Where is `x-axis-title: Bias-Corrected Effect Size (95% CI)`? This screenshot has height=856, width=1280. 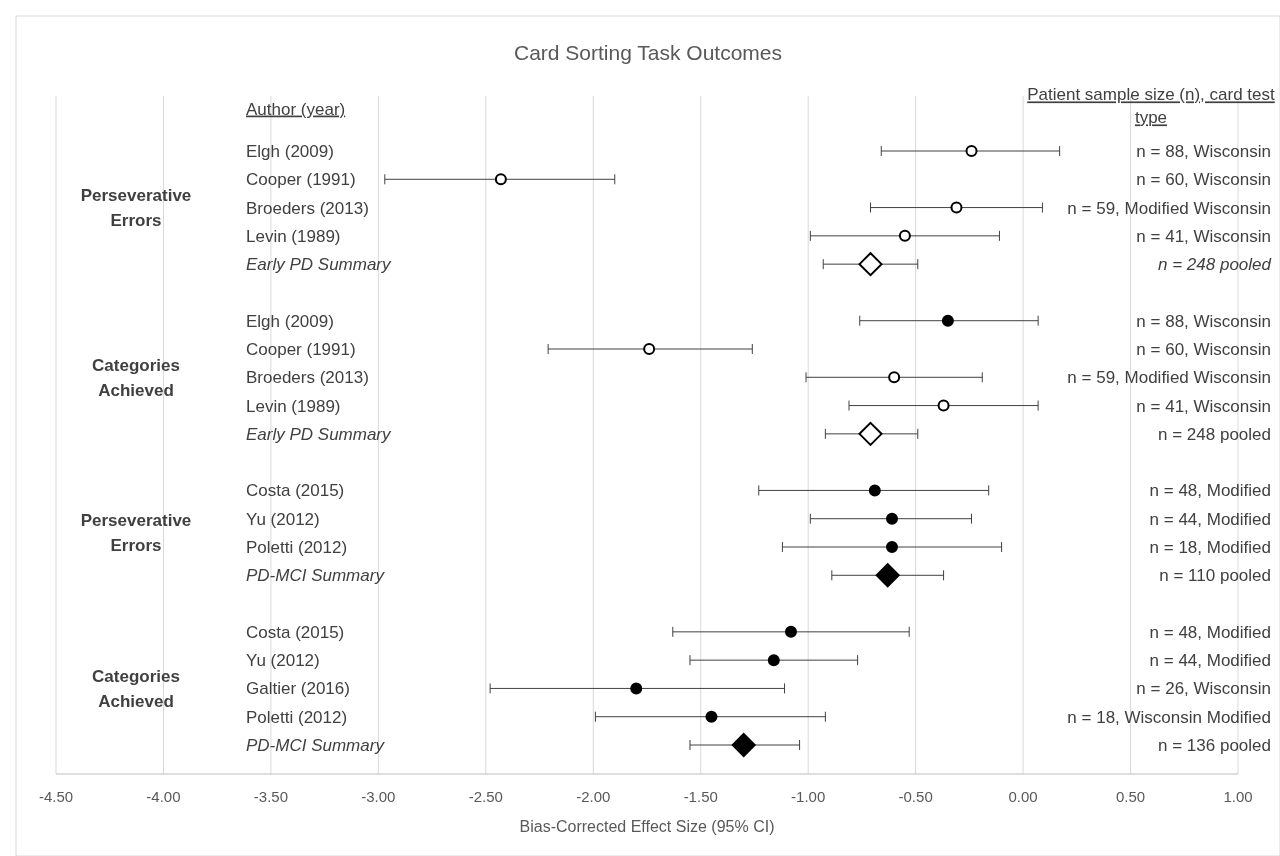 x-axis-title: Bias-Corrected Effect Size (95% CI) is located at coordinates (647, 826).